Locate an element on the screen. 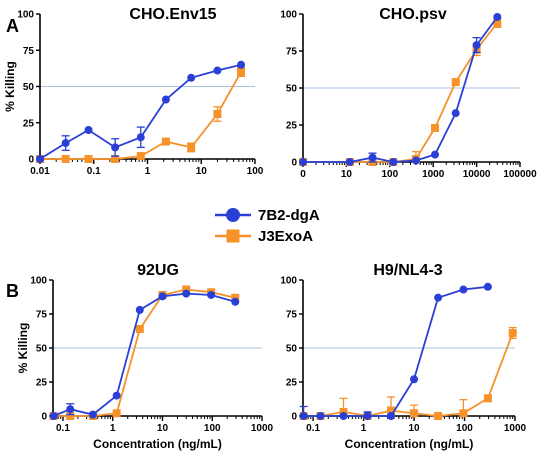 Image resolution: width=550 pixels, height=459 pixels. legend-label-j3exoa: J3ExoA is located at coordinates (285, 236).